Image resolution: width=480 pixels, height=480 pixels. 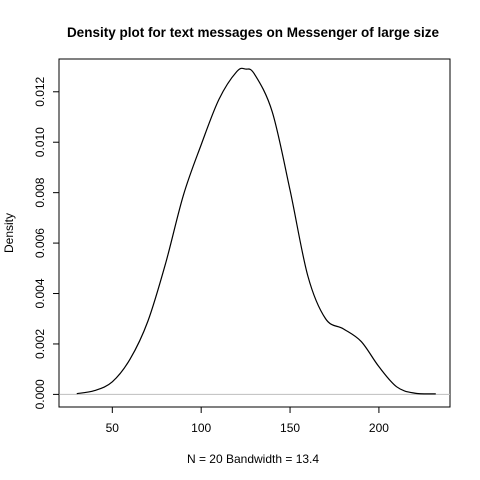 What do you see at coordinates (40, 192) in the screenshot?
I see `y-tick-label-4: 0.008` at bounding box center [40, 192].